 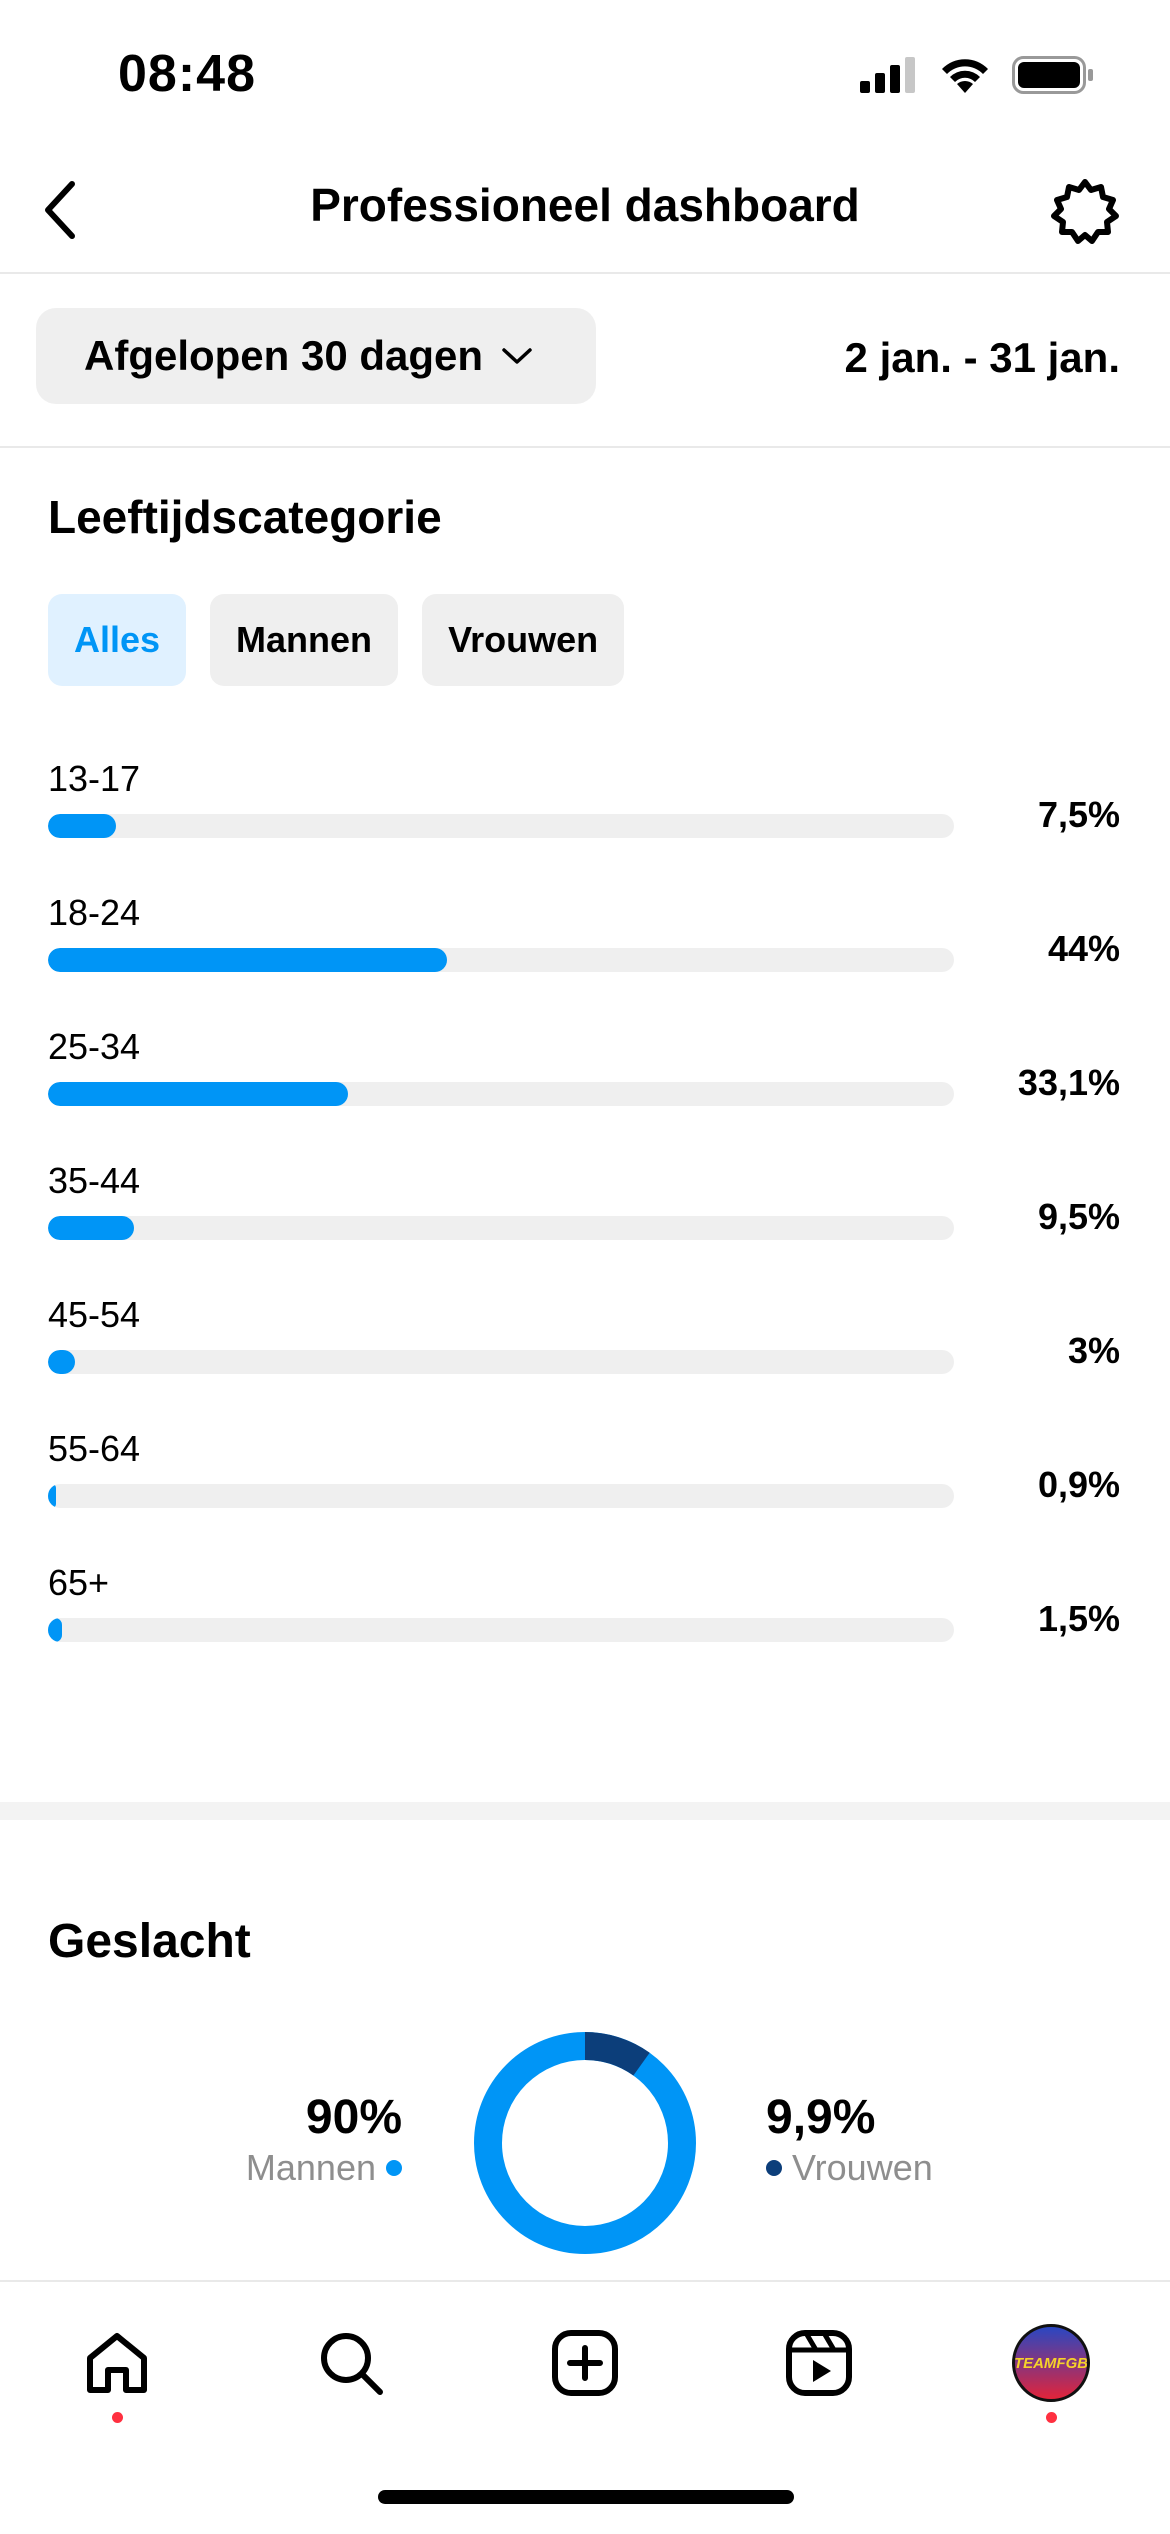 I want to click on status-time: 08:48, so click(x=187, y=74).